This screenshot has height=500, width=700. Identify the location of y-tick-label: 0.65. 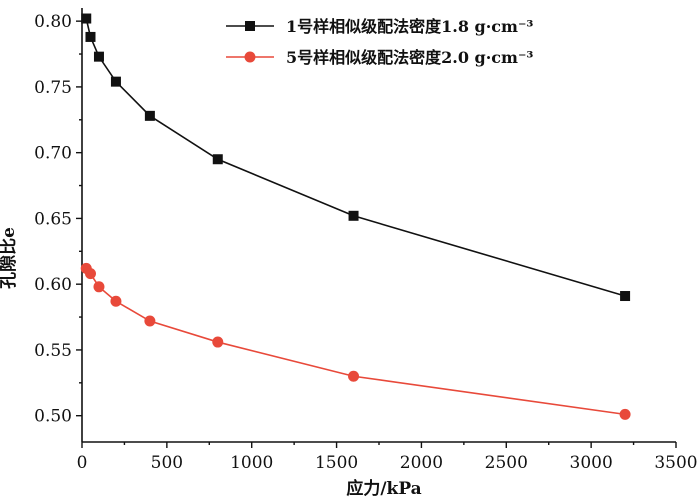
(53, 219).